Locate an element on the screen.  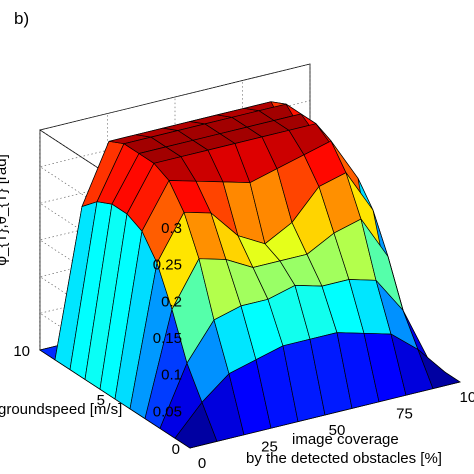
z-tick-label: 0.15 is located at coordinates (167, 338).